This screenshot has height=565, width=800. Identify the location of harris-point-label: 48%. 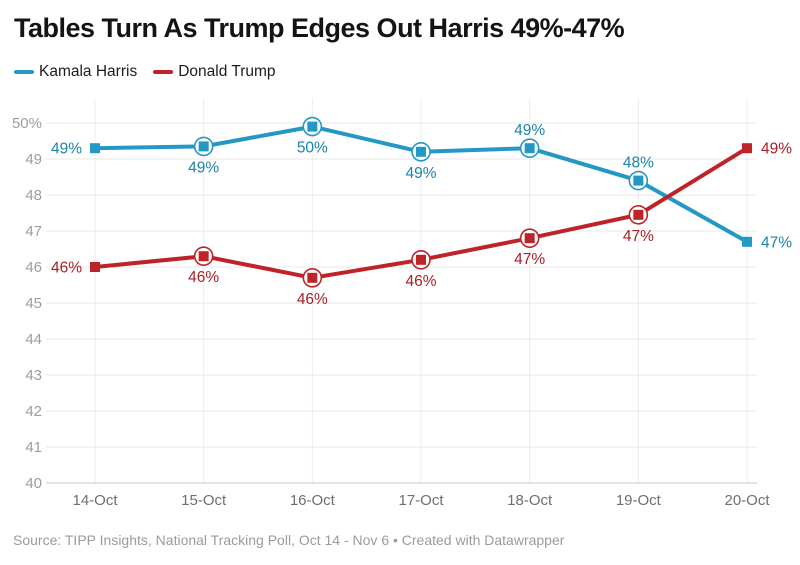
(638, 163).